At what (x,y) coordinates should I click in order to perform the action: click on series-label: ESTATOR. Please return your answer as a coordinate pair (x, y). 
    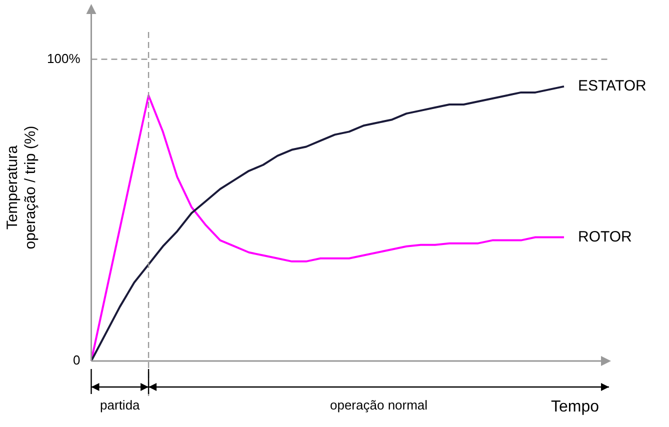
    Looking at the image, I should click on (612, 86).